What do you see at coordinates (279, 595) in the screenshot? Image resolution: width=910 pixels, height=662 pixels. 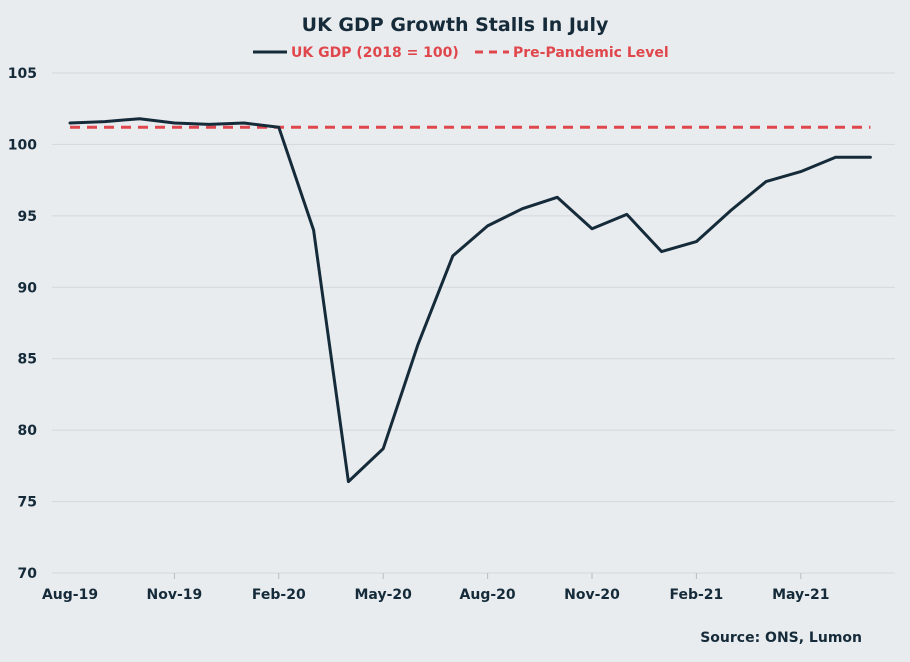 I see `x-tick-label: Feb-20` at bounding box center [279, 595].